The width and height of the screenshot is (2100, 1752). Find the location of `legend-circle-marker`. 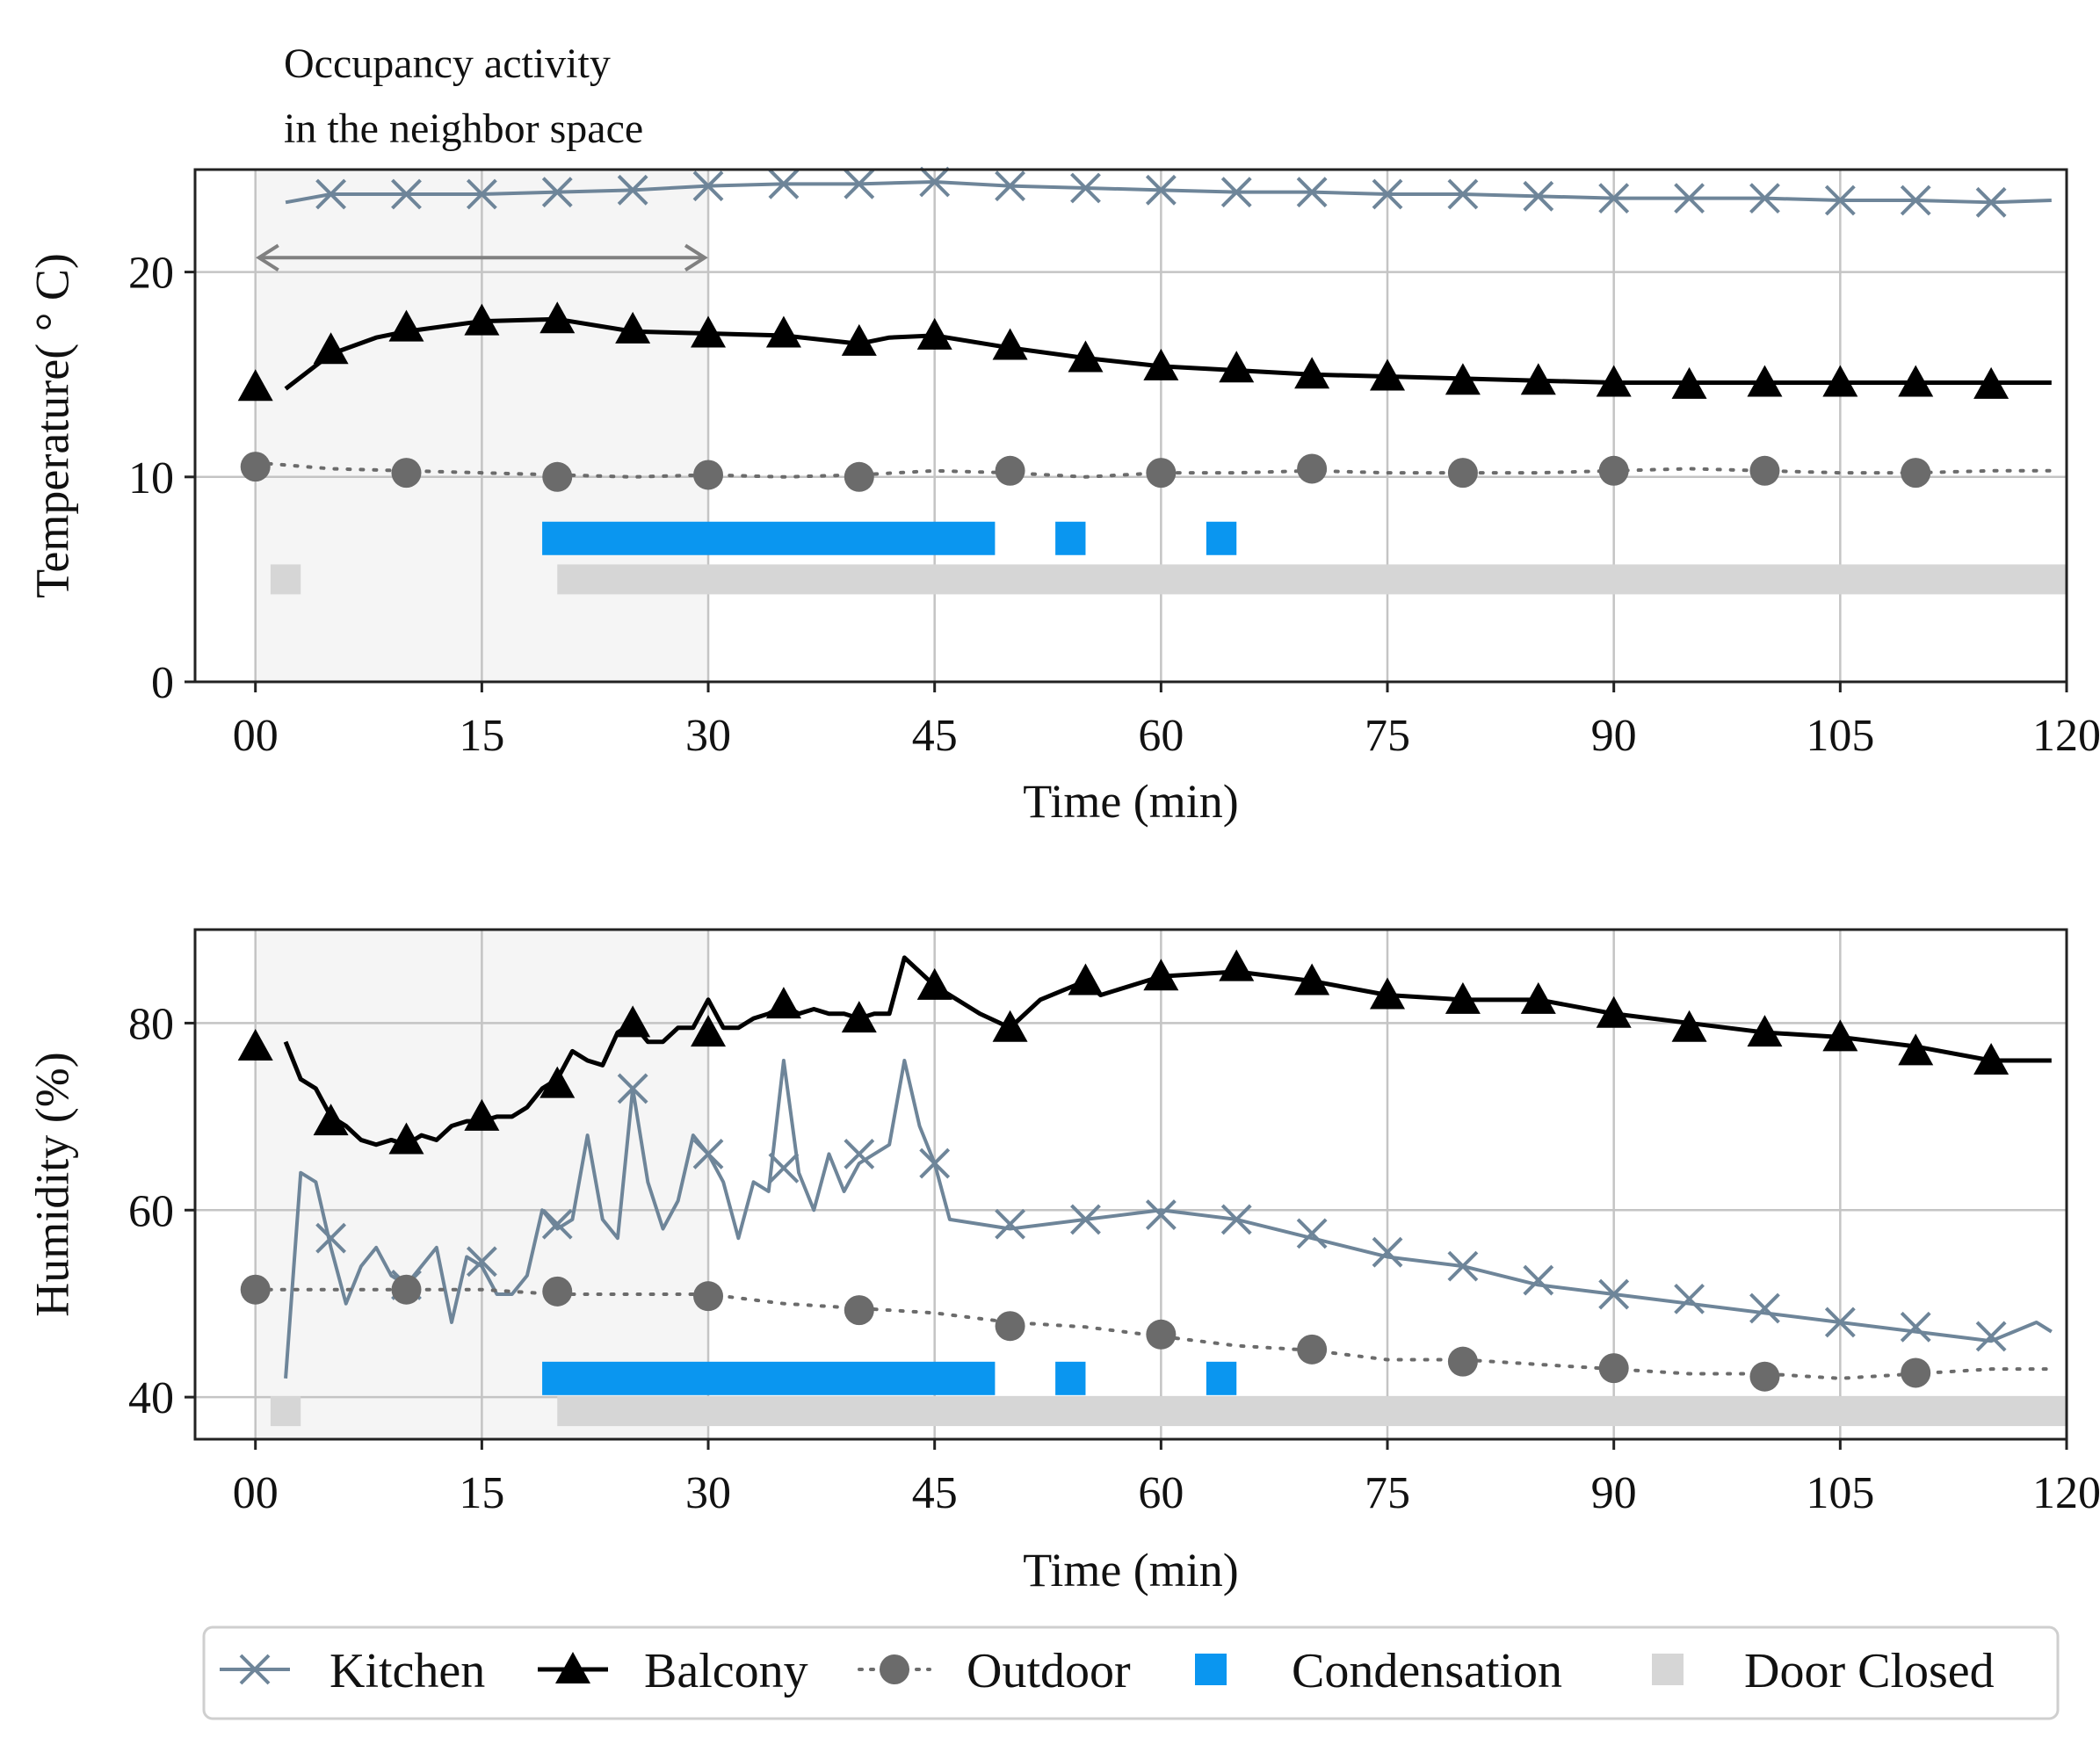

legend-circle-marker is located at coordinates (894, 1669).